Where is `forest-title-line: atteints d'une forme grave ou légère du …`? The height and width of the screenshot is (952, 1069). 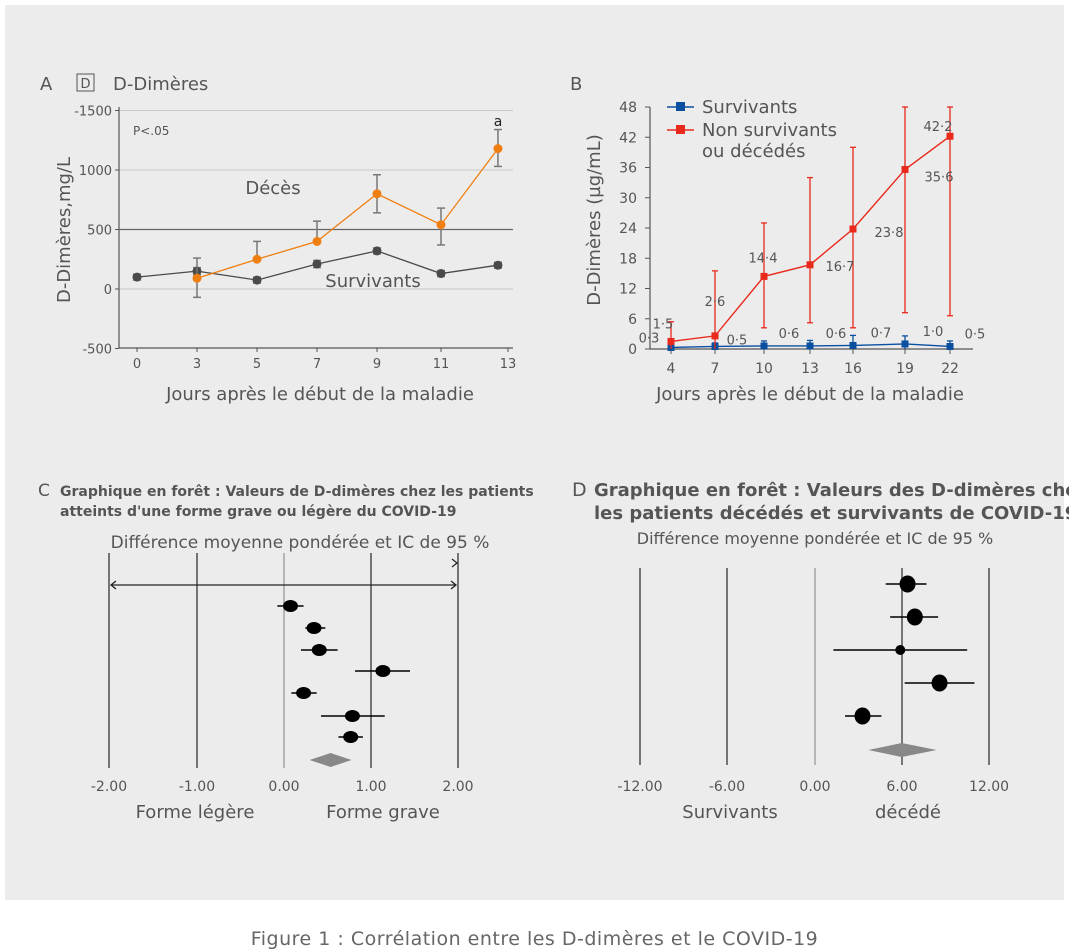 forest-title-line: atteints d'une forme grave ou légère du … is located at coordinates (258, 512).